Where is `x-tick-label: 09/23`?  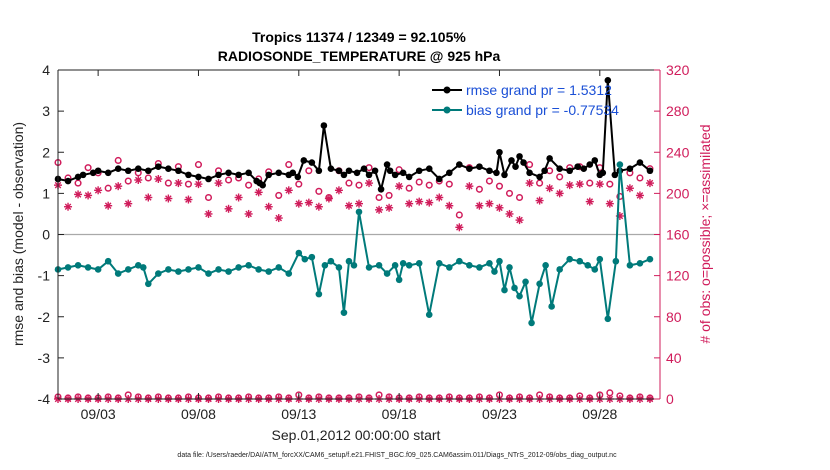 x-tick-label: 09/23 is located at coordinates (499, 414).